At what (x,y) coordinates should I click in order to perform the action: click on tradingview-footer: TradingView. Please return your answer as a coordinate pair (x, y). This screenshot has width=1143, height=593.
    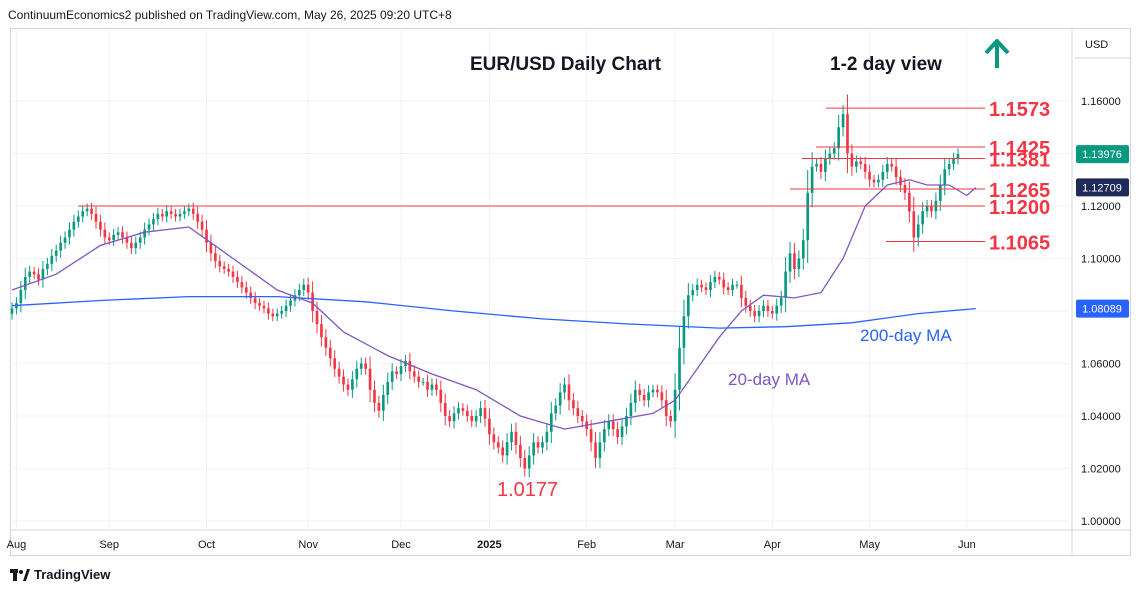
    Looking at the image, I should click on (60, 574).